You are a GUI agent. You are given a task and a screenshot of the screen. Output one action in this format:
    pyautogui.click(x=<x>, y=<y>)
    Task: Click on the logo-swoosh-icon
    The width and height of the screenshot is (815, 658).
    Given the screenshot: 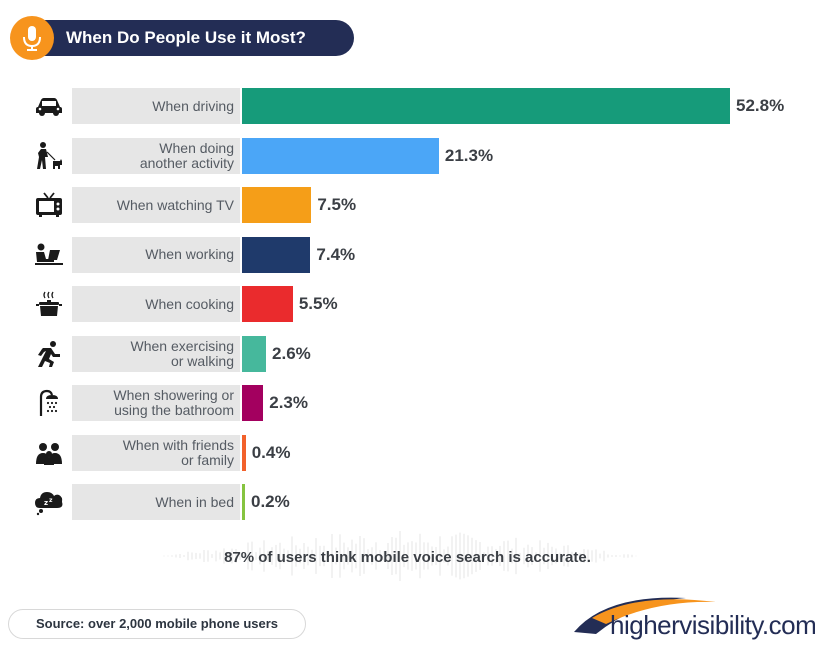 What is the action you would take?
    pyautogui.click(x=645, y=615)
    